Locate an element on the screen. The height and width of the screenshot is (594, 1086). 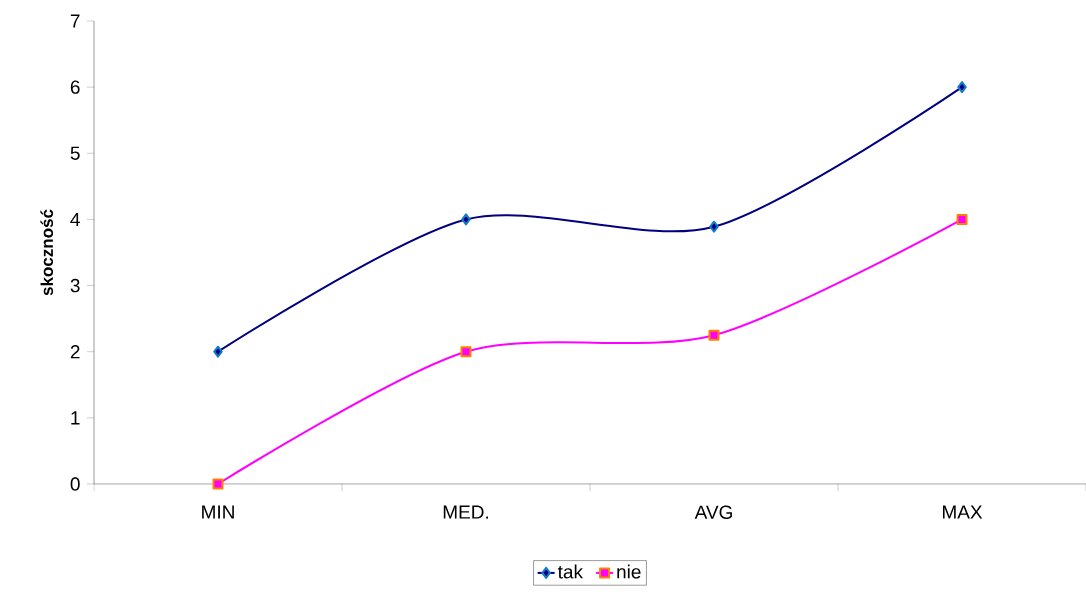
y-axis-title: skoczność is located at coordinates (47, 252).